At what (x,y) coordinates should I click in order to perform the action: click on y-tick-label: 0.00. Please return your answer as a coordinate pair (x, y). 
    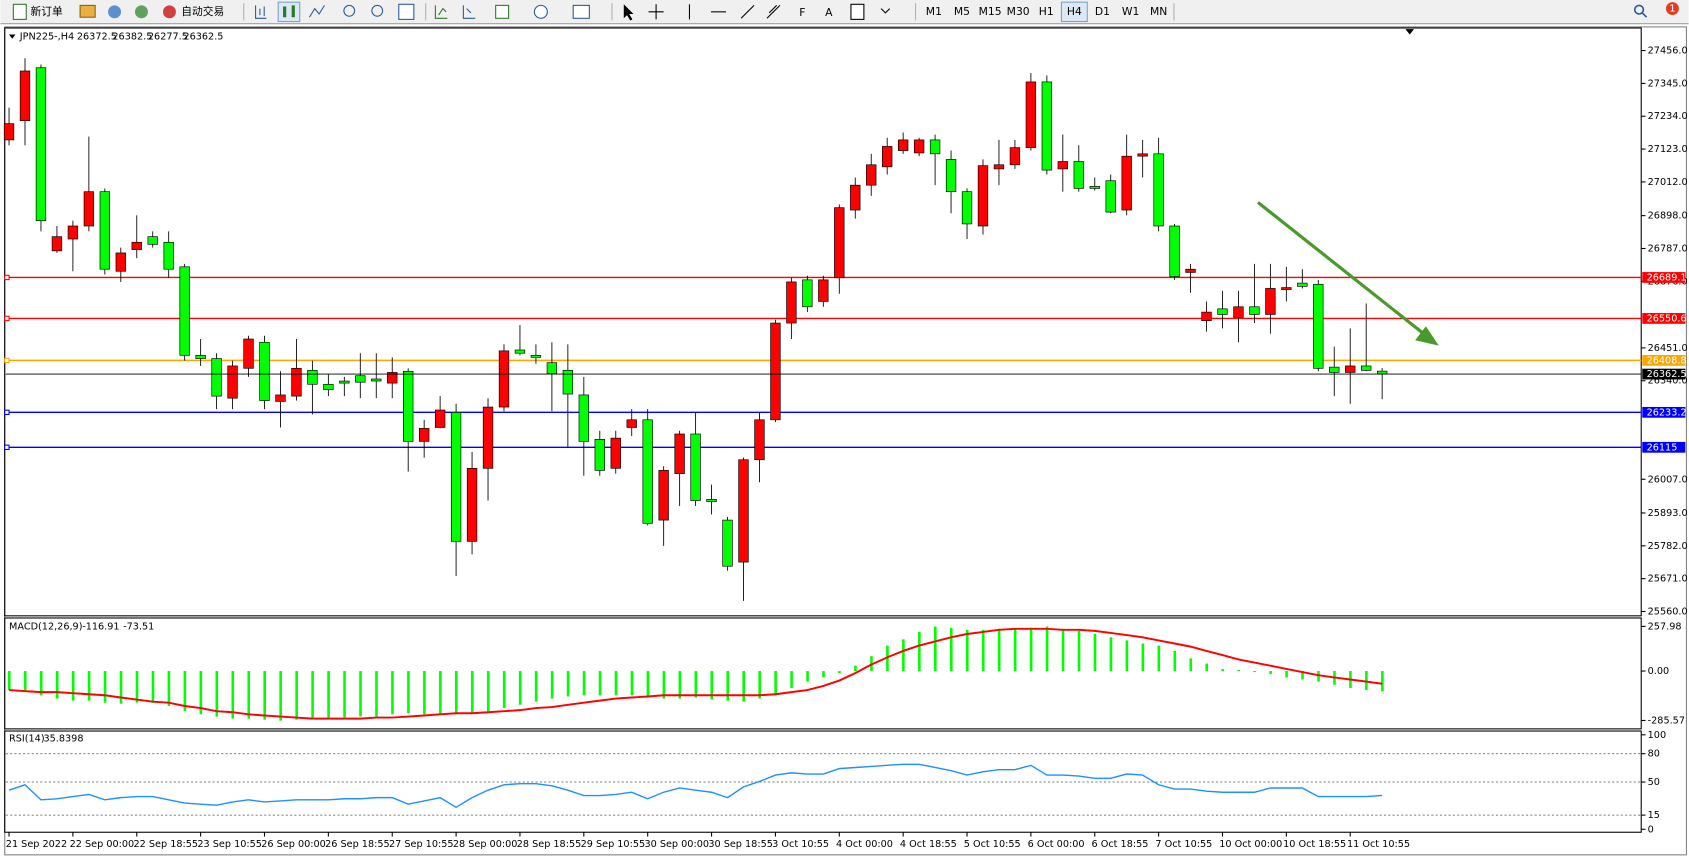
    Looking at the image, I should click on (1659, 671).